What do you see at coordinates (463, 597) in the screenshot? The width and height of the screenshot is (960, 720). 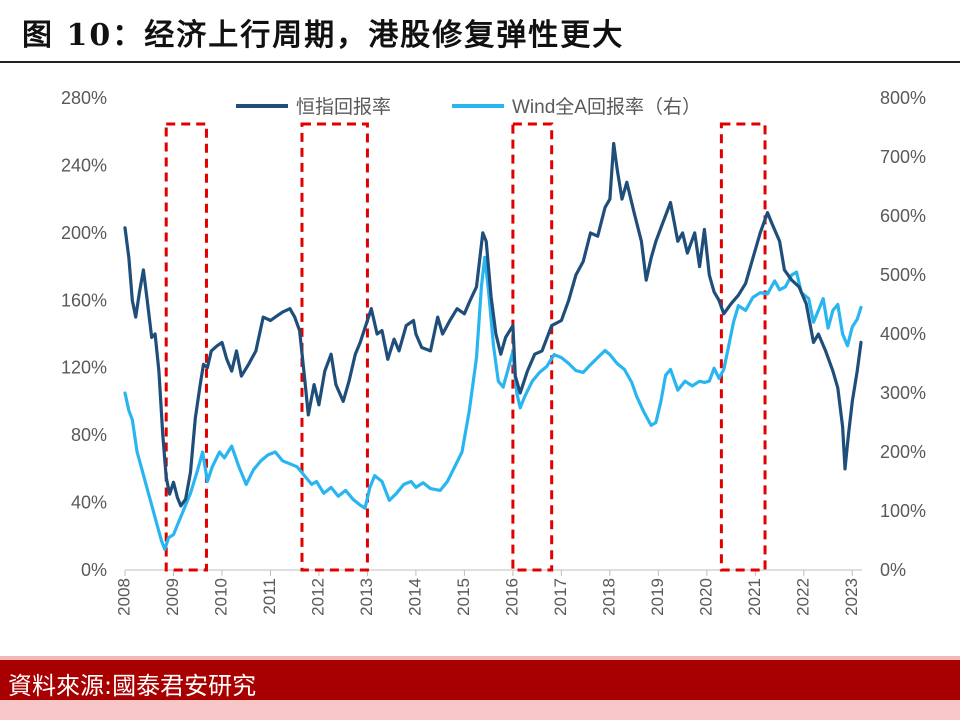 I see `x-tick-label: 2015` at bounding box center [463, 597].